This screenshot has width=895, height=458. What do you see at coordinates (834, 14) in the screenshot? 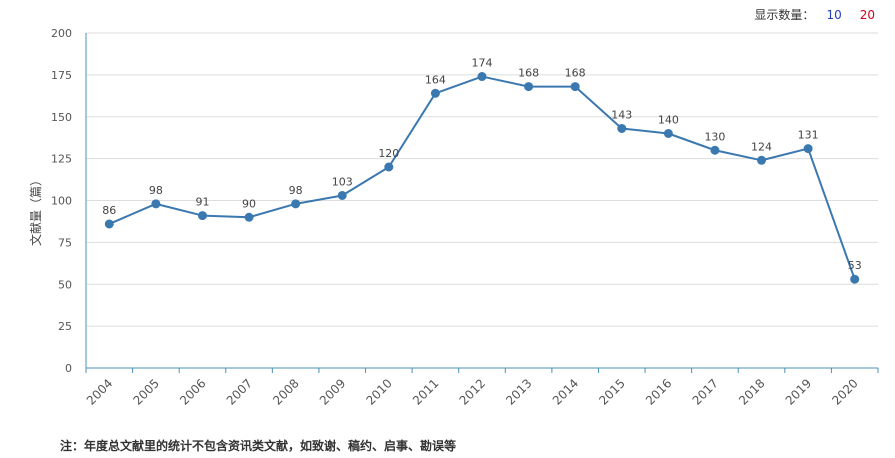
I see `display-count-option-10: 10` at bounding box center [834, 14].